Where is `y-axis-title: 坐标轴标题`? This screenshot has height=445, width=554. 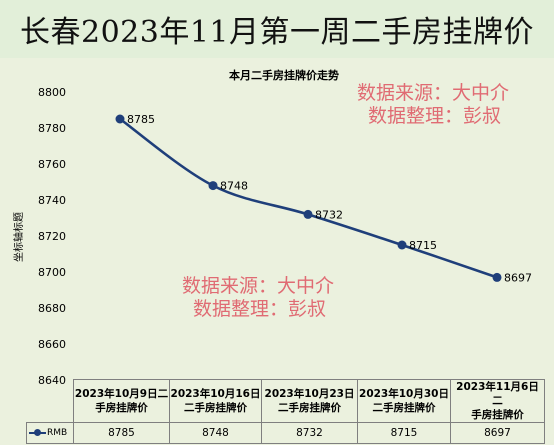 y-axis-title: 坐标轴标题 is located at coordinates (18, 237).